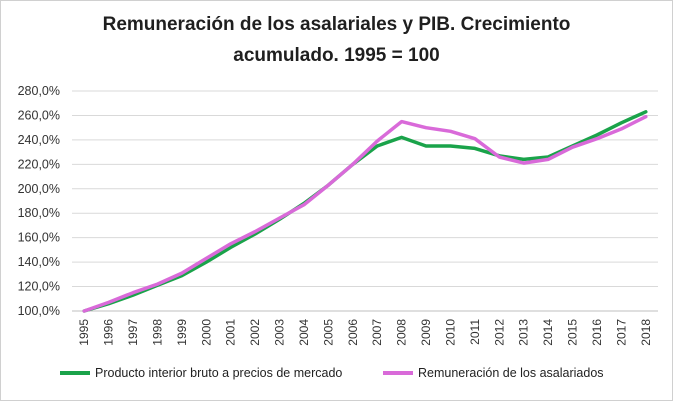  Describe the element at coordinates (182, 332) in the screenshot. I see `x-tick-label: 1999` at that location.